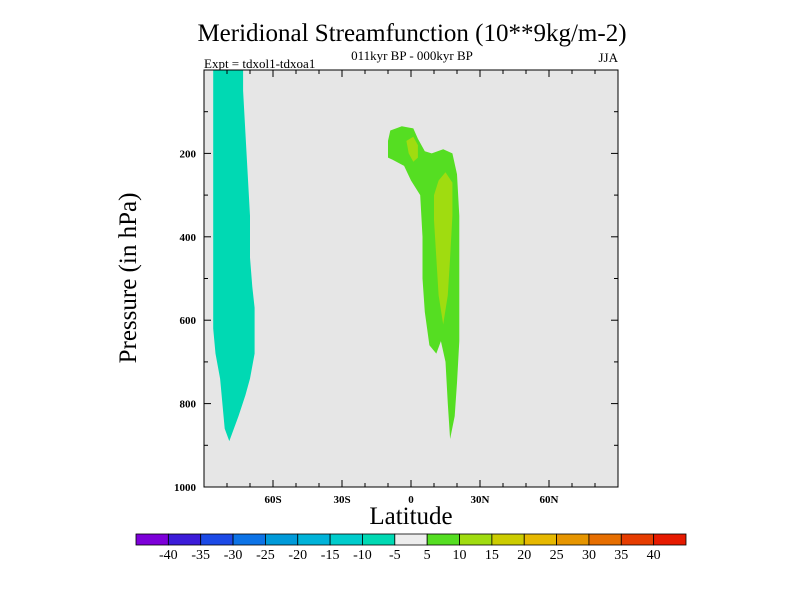  I want to click on x-tick-label: 60S, so click(272, 500).